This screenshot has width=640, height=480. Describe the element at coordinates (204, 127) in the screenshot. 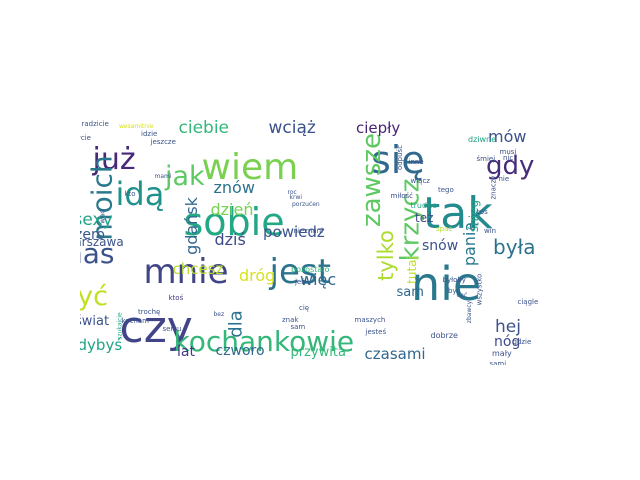

I see `word: ciebie` at that location.